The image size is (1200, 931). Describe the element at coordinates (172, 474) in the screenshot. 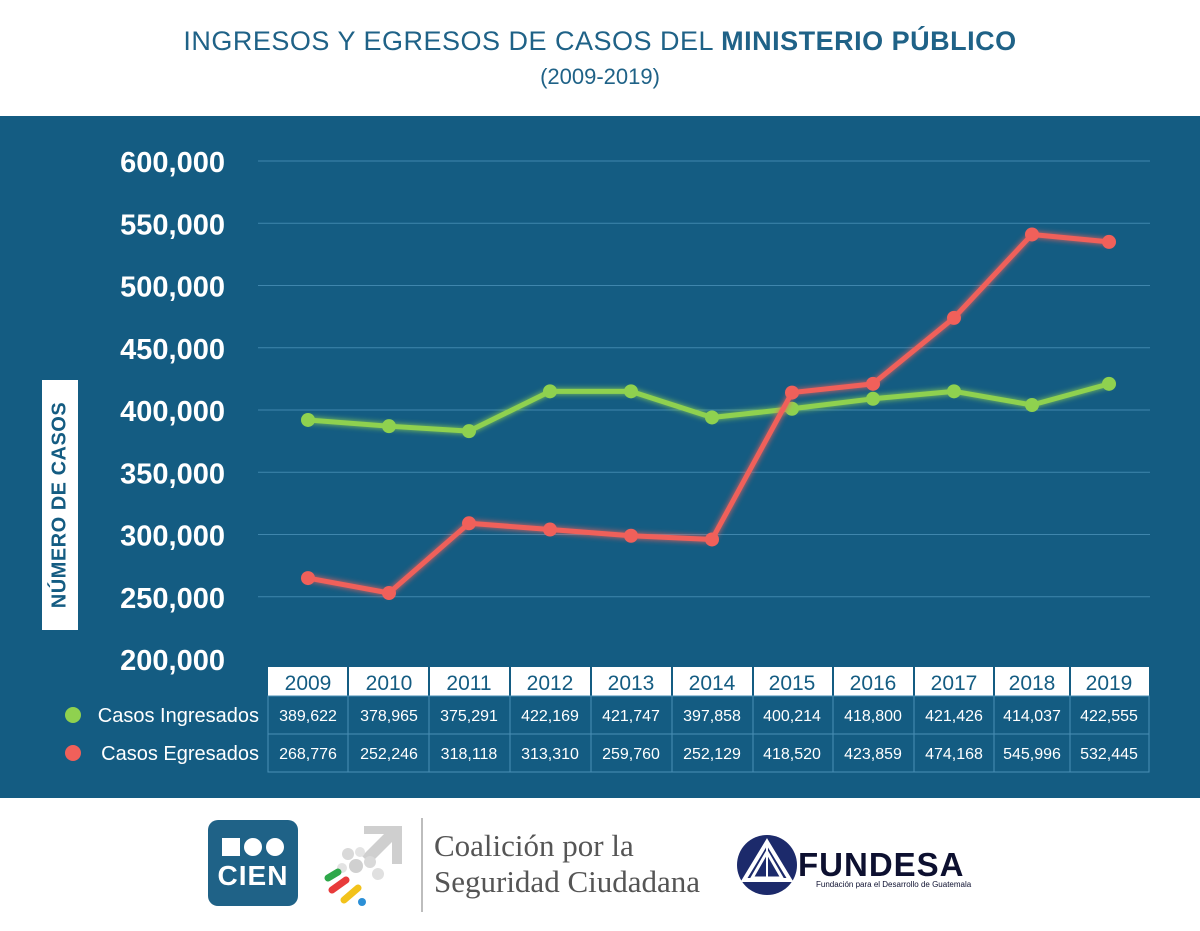

I see `y-tick-label: 350,000` at that location.